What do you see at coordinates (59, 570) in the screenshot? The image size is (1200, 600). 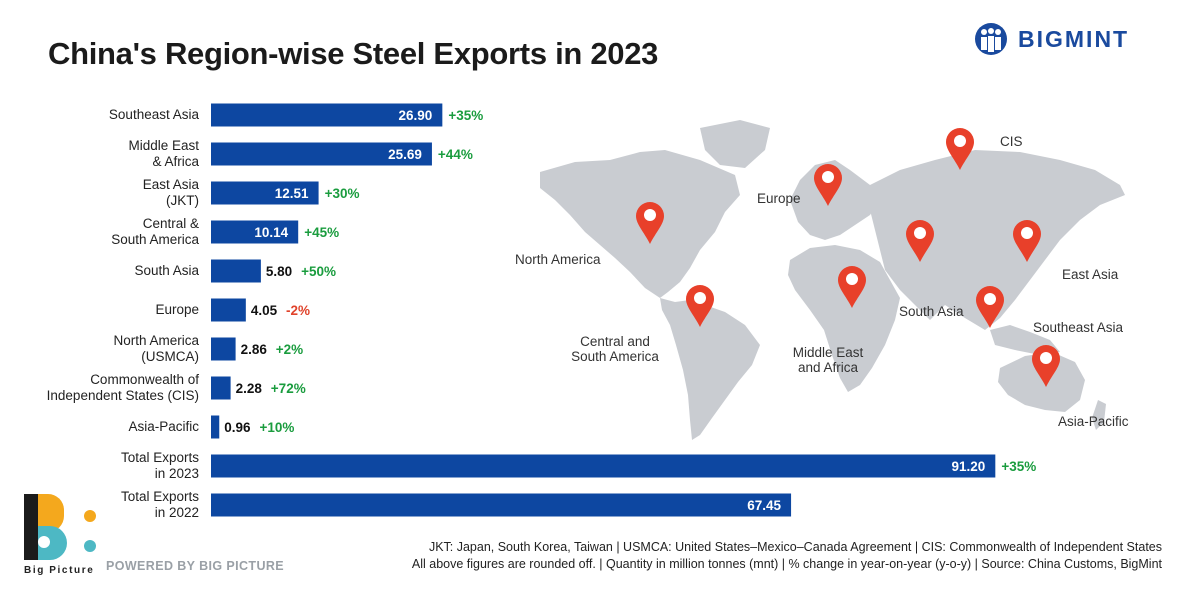 I see `big-picture-logo-text: Big Picture` at bounding box center [59, 570].